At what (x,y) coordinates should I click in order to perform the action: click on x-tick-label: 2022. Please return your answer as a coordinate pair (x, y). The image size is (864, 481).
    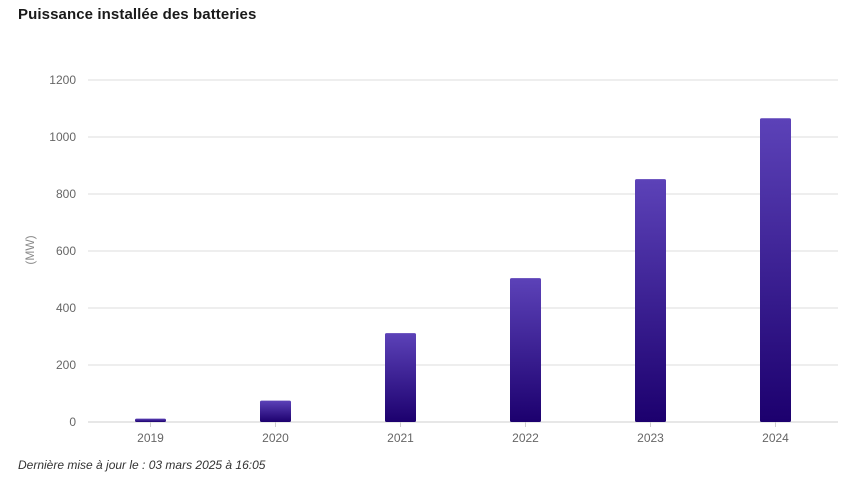
    Looking at the image, I should click on (525, 438).